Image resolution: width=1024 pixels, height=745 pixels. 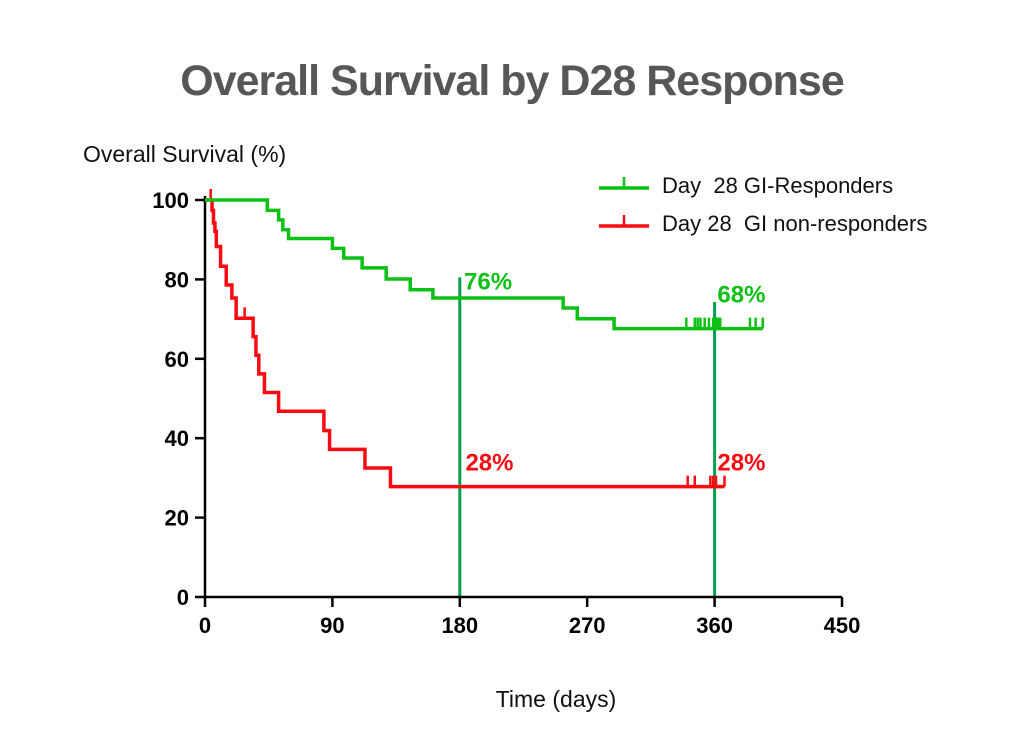 I want to click on y-tick-label-0: 0, so click(x=183, y=597).